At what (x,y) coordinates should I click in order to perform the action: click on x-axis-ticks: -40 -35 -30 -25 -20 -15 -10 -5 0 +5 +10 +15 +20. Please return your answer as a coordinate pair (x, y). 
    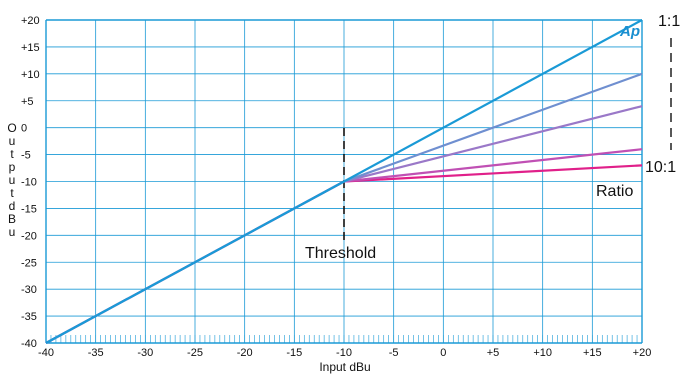
    Looking at the image, I should click on (344, 353).